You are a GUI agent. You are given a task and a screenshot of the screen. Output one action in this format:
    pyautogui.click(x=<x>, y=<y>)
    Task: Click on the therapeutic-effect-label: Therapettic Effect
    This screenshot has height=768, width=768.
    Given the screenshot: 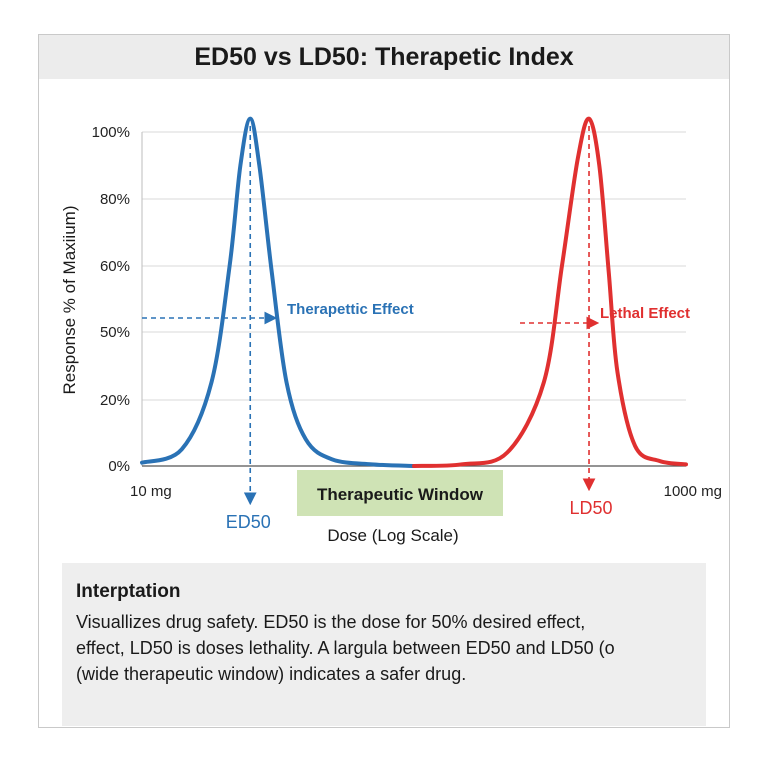 What is the action you would take?
    pyautogui.click(x=350, y=309)
    